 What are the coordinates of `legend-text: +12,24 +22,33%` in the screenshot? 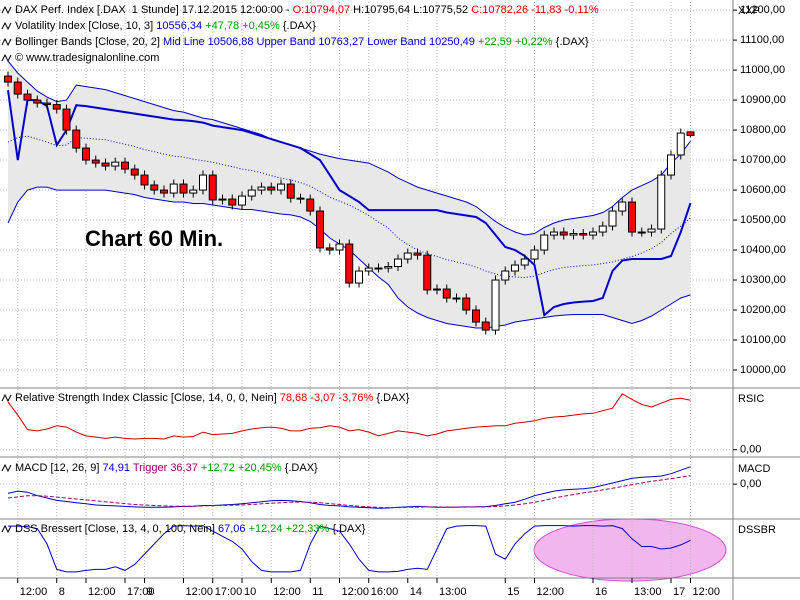 It's located at (288, 529).